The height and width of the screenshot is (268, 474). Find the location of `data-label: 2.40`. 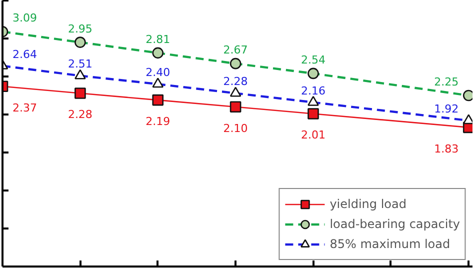

data-label: 2.40 is located at coordinates (158, 73).